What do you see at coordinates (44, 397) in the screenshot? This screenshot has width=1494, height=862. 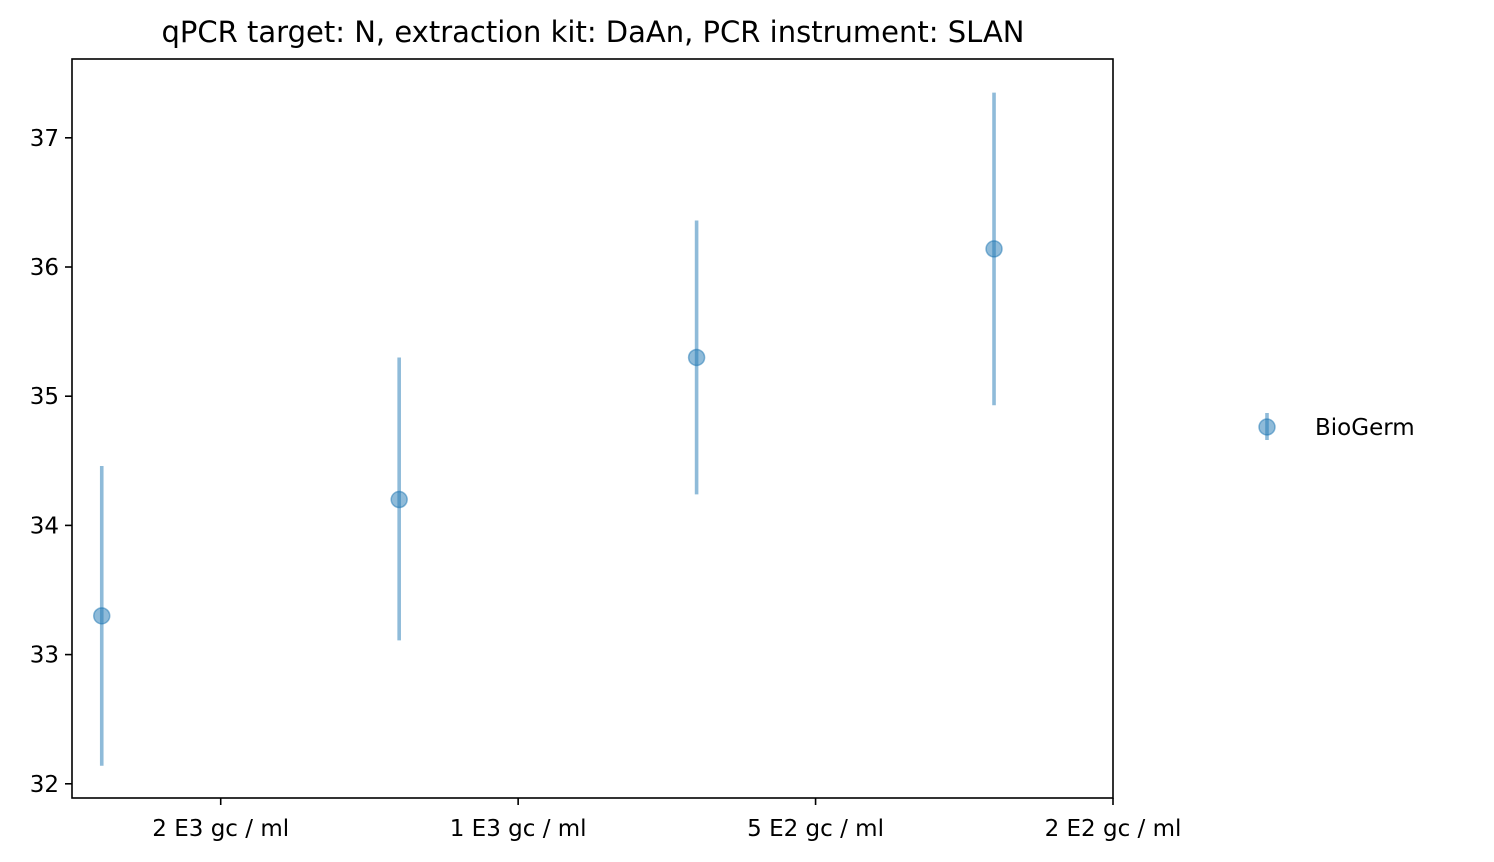 I see `y-tick-label: 35` at bounding box center [44, 397].